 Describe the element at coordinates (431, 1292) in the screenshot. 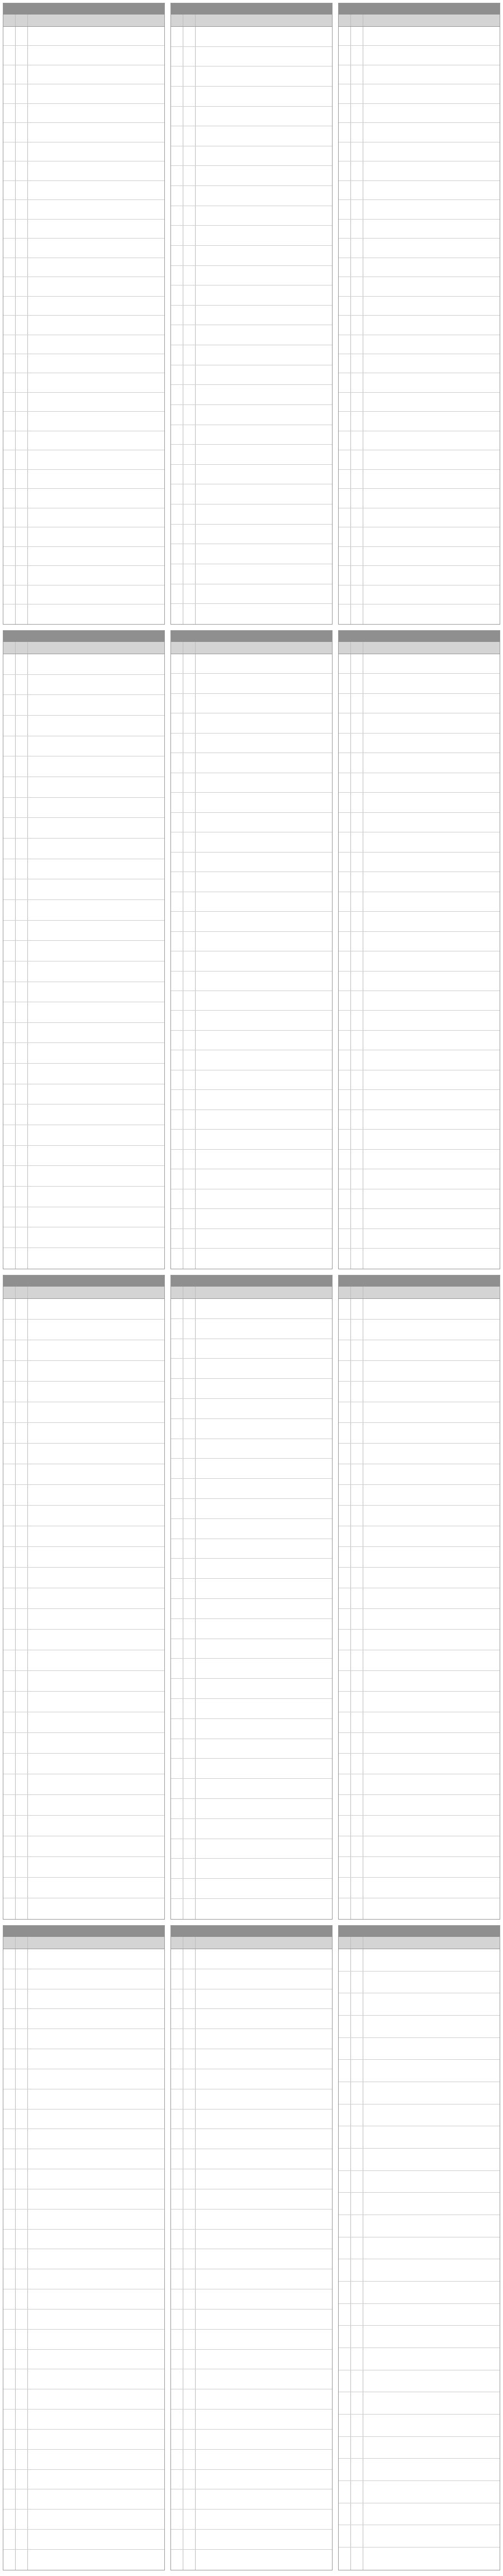

I see `event-column-header` at that location.